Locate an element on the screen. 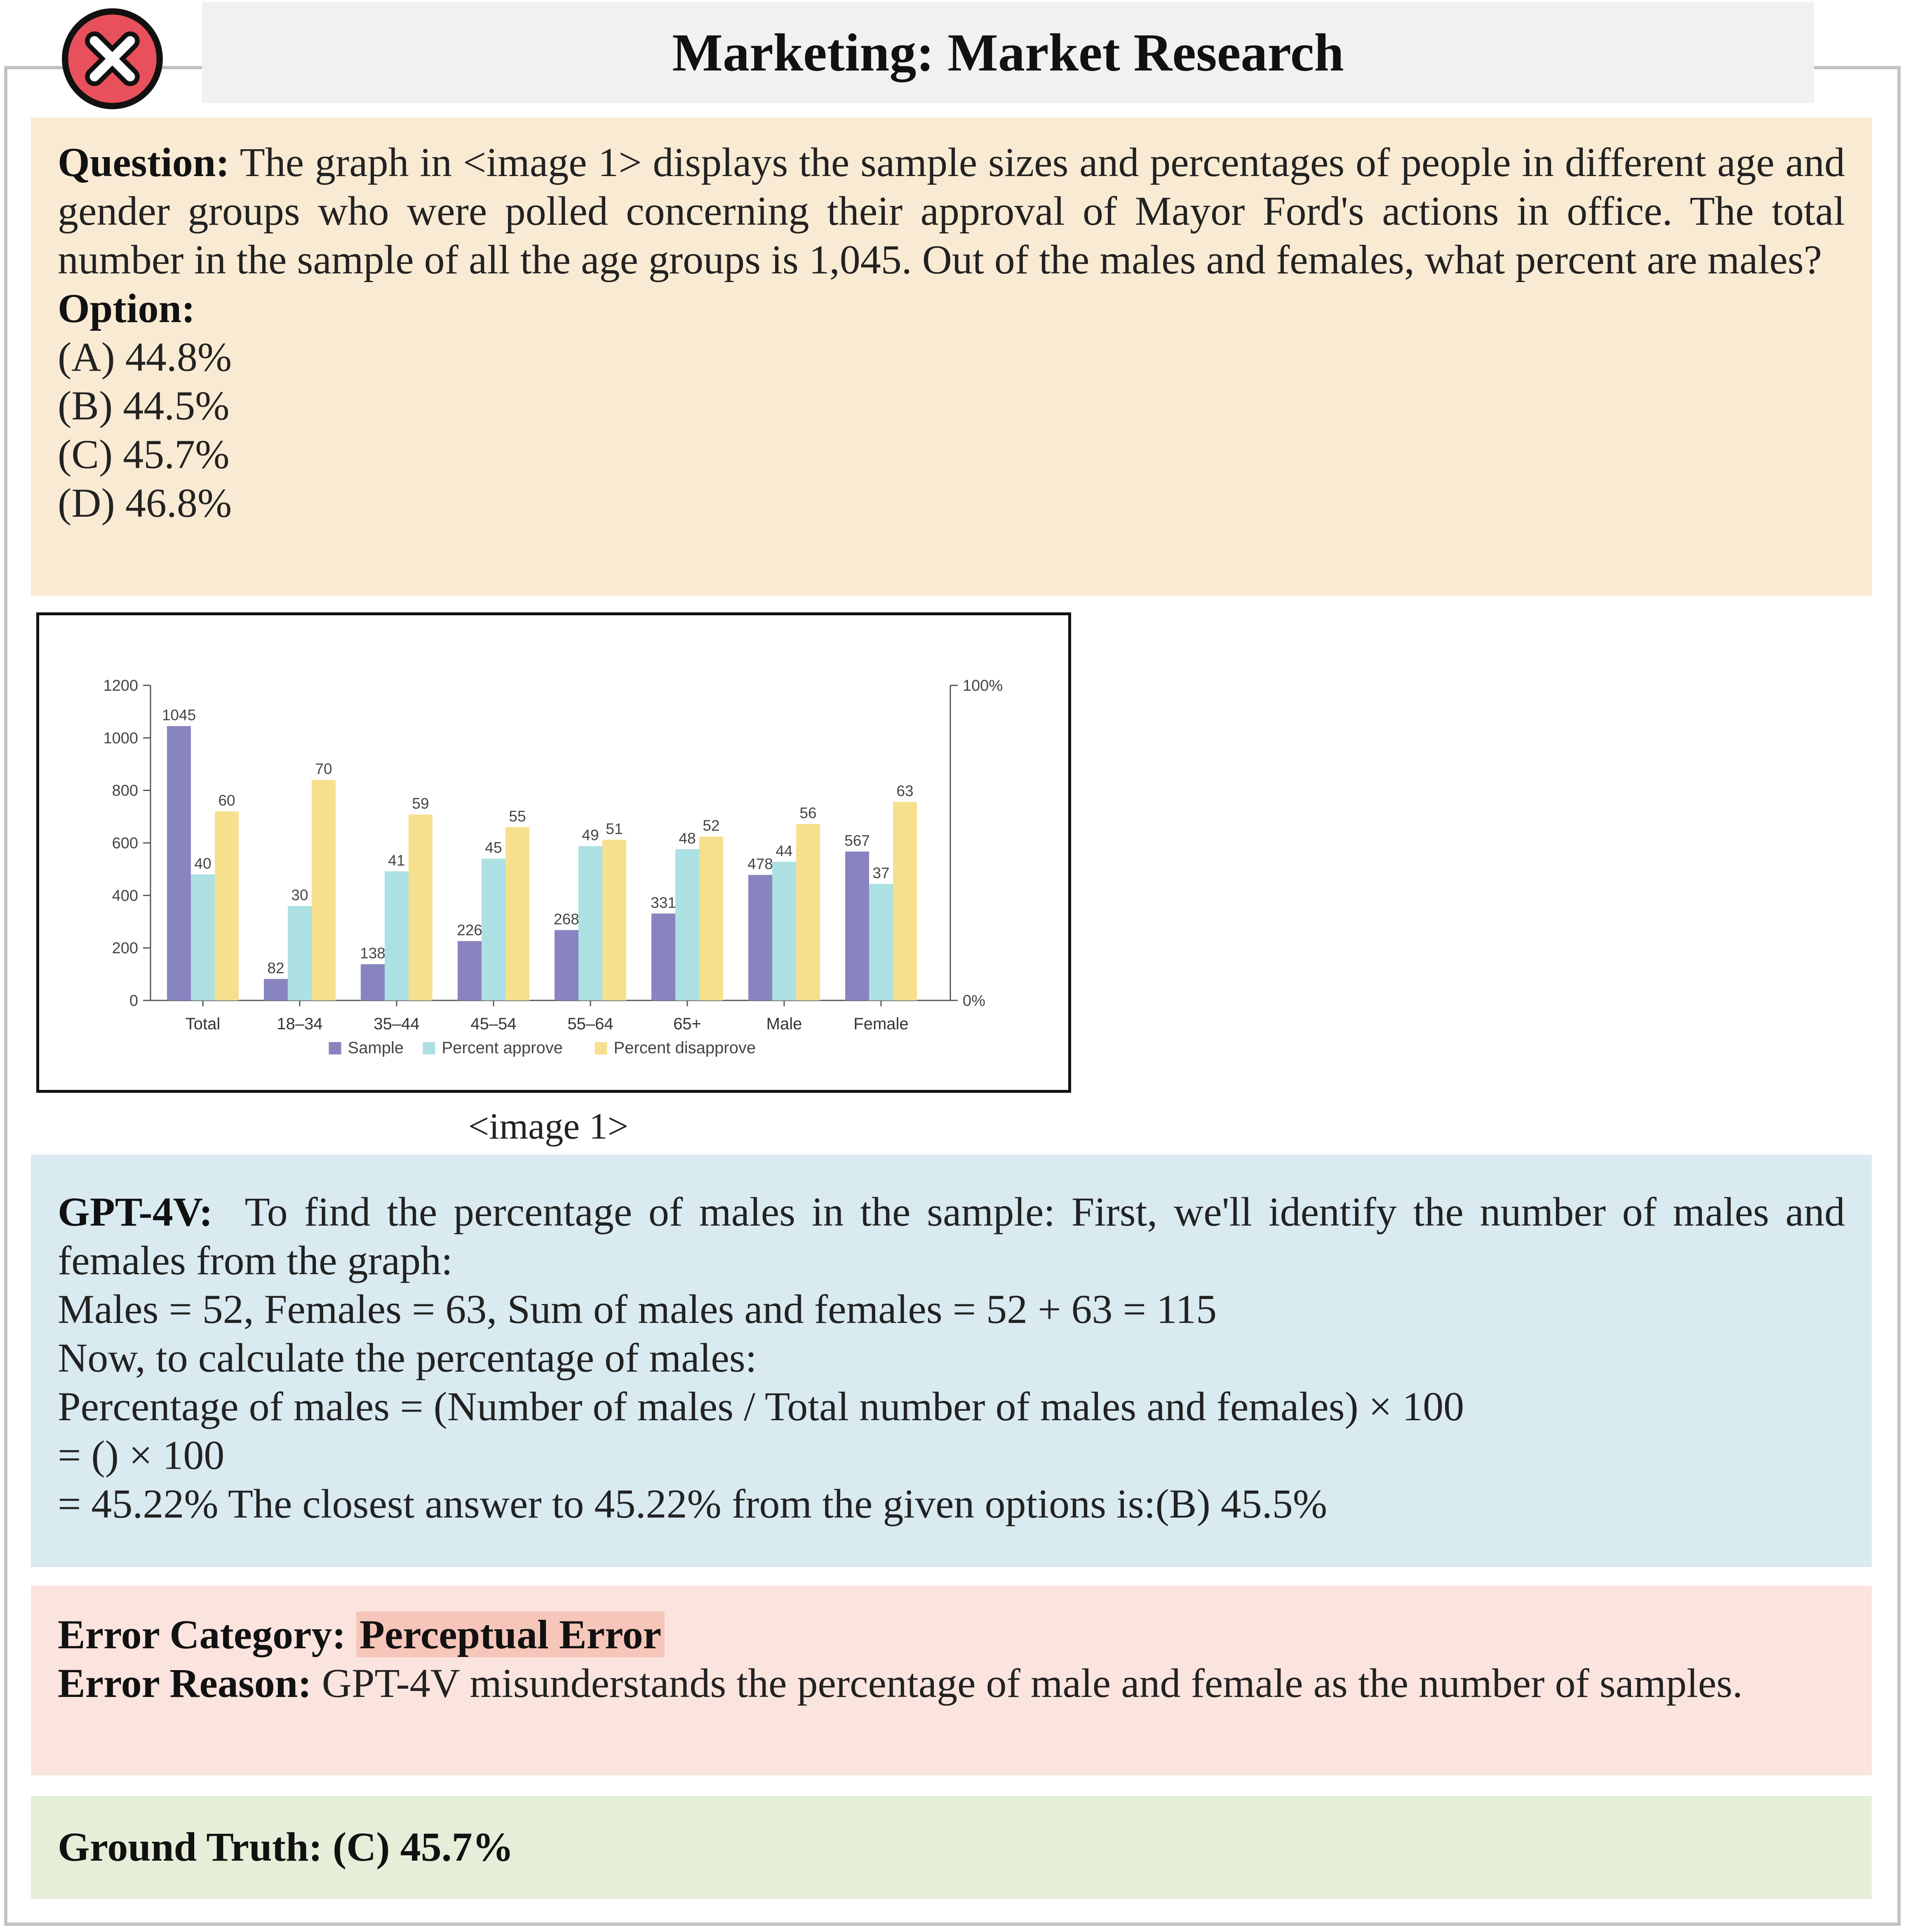 The height and width of the screenshot is (1932, 1906). left-tick-label: 1000 is located at coordinates (120, 738).